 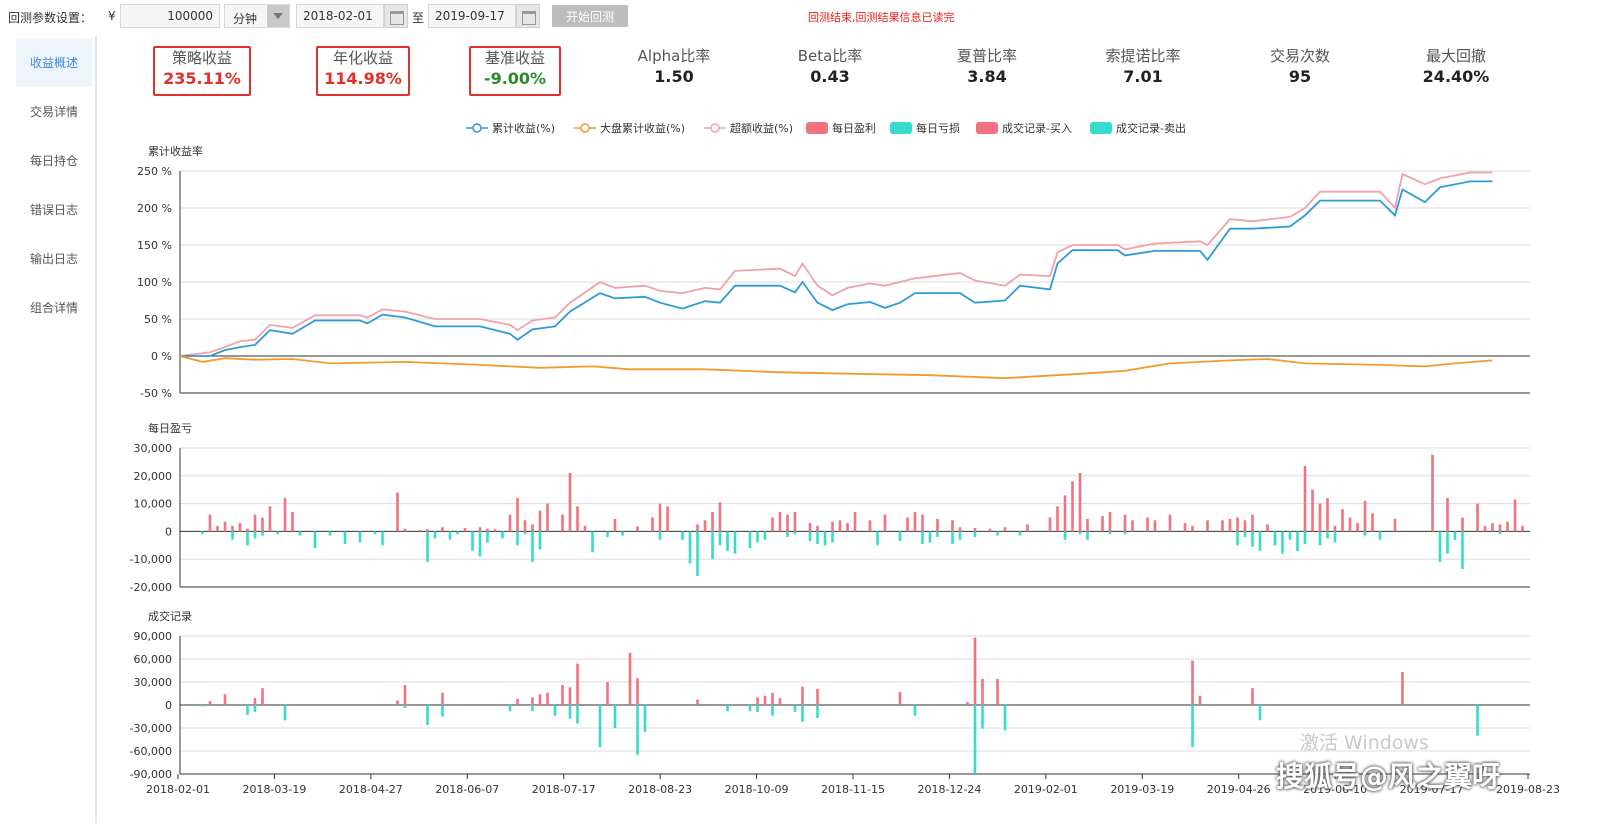 What do you see at coordinates (54, 259) in the screenshot?
I see `sidebar-item-output: 输出日志` at bounding box center [54, 259].